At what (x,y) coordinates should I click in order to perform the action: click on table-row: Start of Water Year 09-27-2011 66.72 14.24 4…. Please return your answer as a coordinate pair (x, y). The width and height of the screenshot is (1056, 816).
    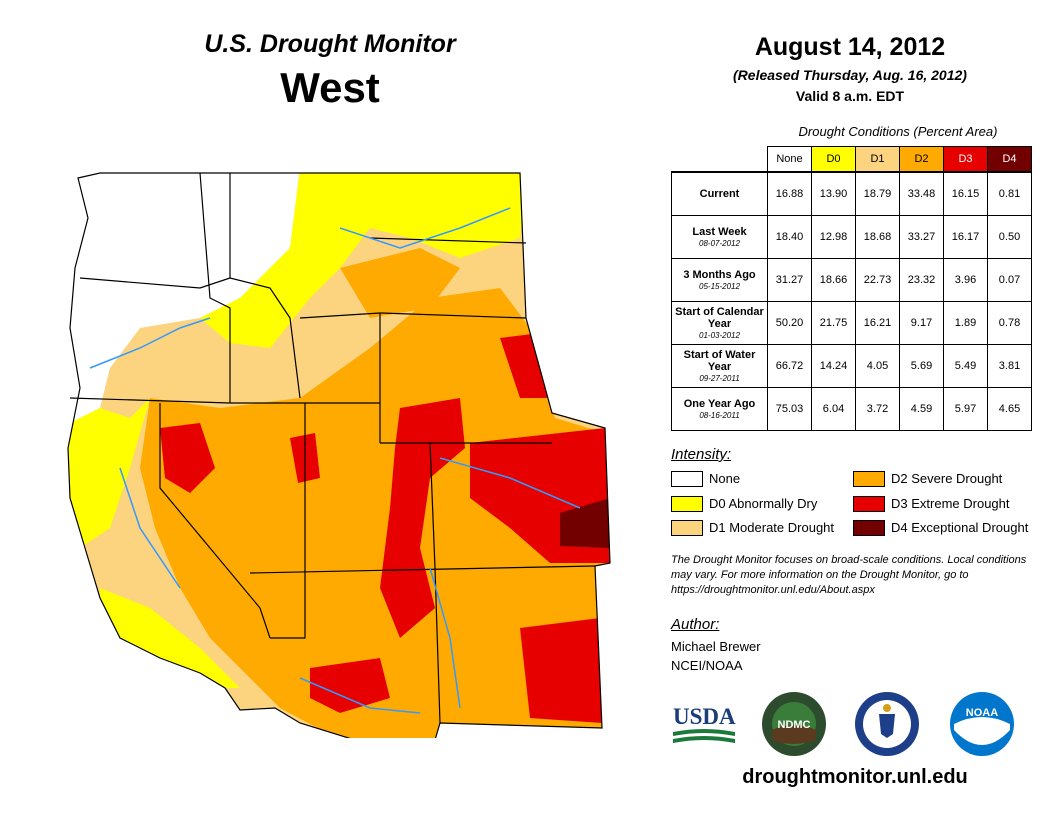
    Looking at the image, I should click on (851, 366).